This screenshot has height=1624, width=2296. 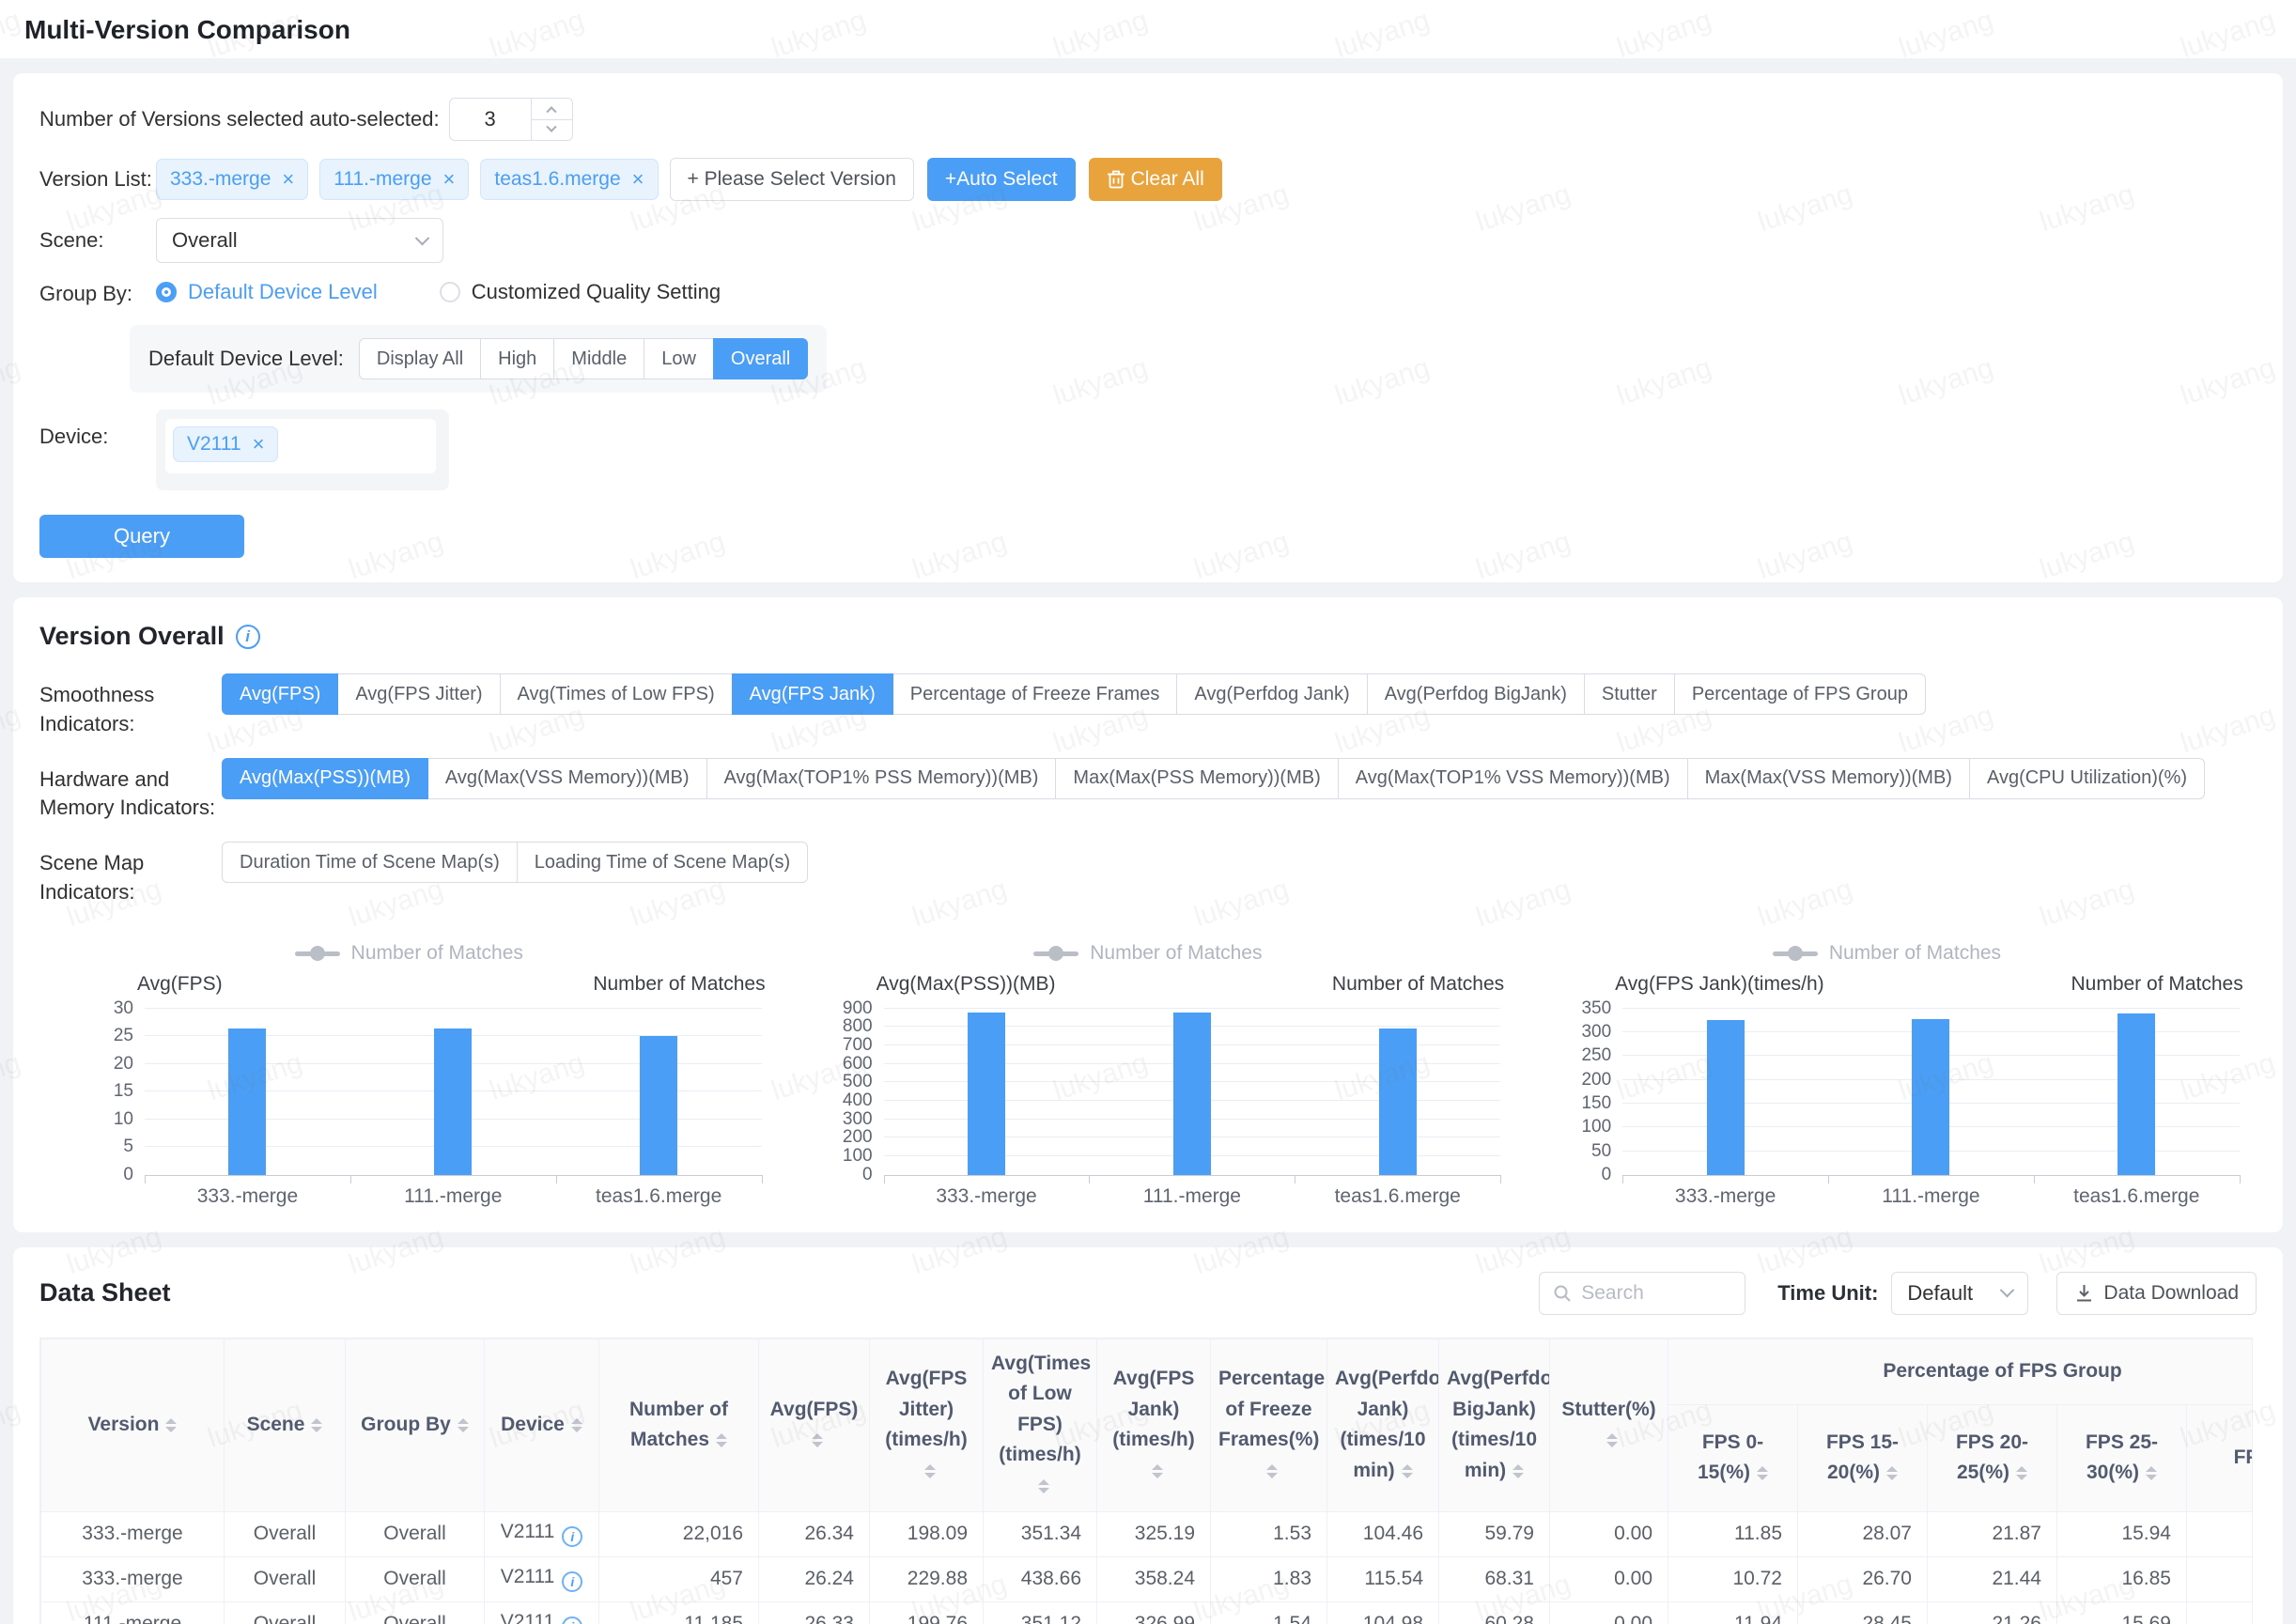 What do you see at coordinates (1799, 694) in the screenshot?
I see `indicator-button: Percentage of FPS Group` at bounding box center [1799, 694].